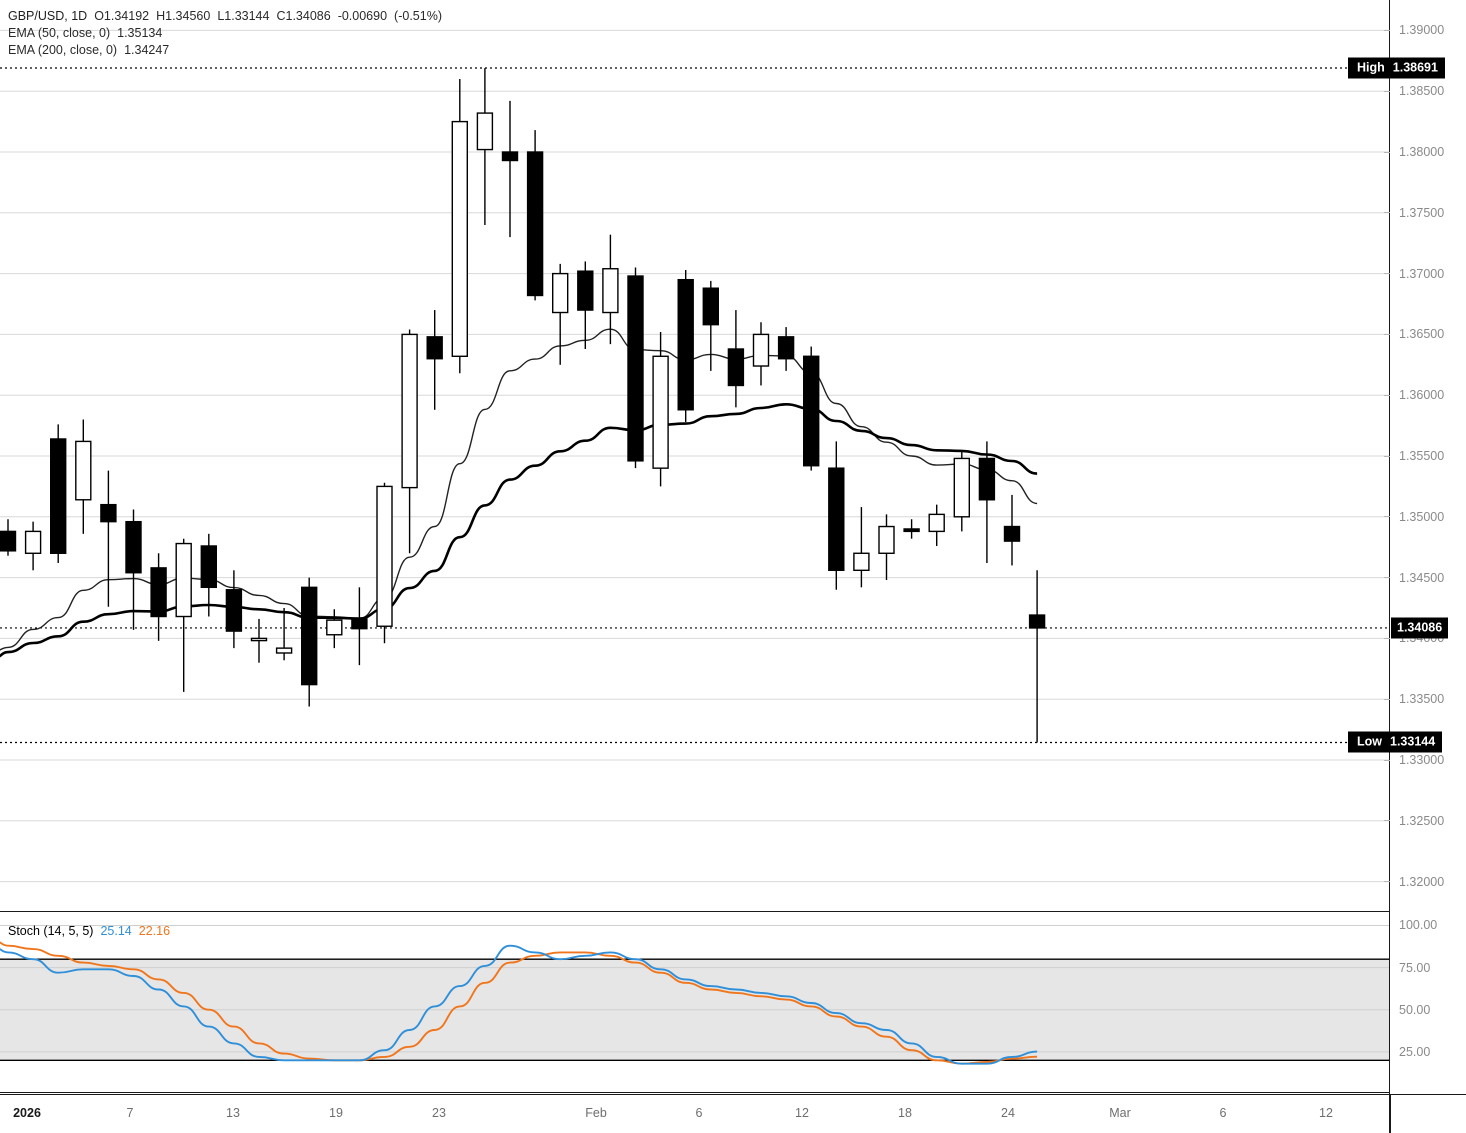 Image resolution: width=1466 pixels, height=1133 pixels. What do you see at coordinates (89, 931) in the screenshot?
I see `stochastic-legend: Stoch (14, 5, 5) 25.14 22.16` at bounding box center [89, 931].